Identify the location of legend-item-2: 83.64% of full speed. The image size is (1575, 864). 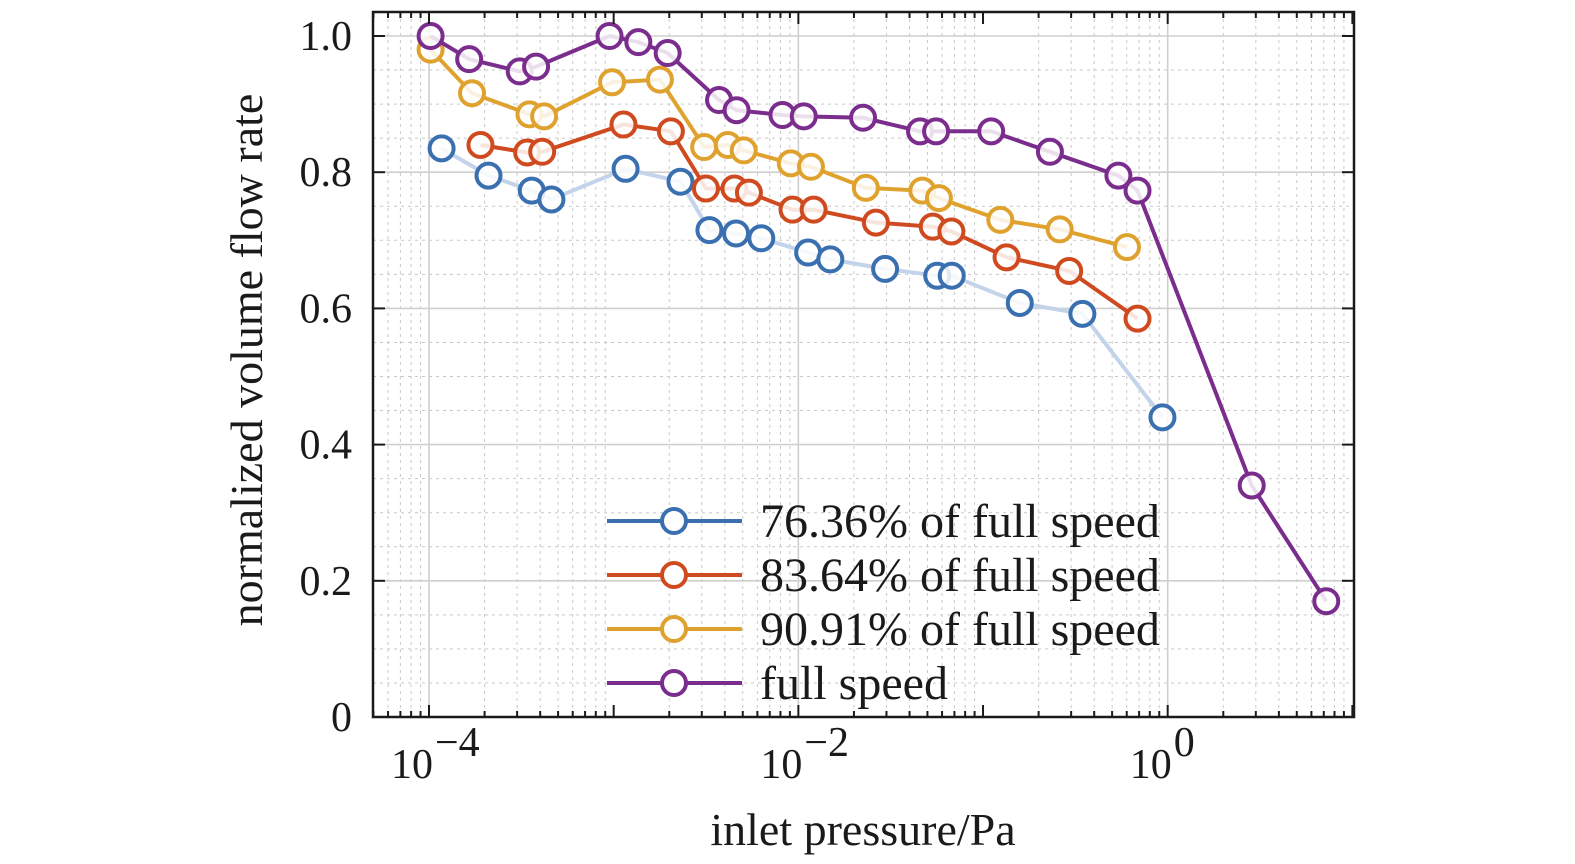
(883, 575).